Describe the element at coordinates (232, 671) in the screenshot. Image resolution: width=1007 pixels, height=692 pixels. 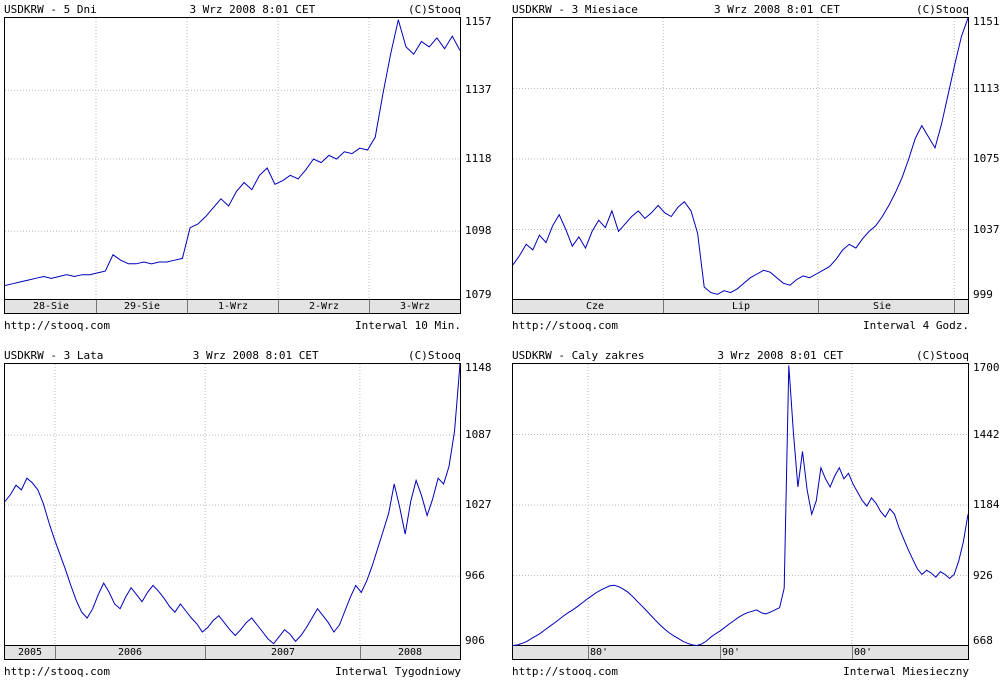
I see `chart-footer: http://stooq.com Interwal Tygodniowy` at that location.